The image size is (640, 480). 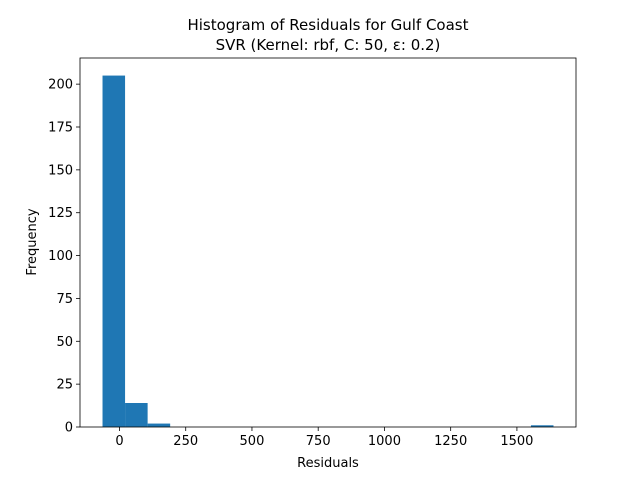 What do you see at coordinates (64, 342) in the screenshot?
I see `y-tick-label: 50` at bounding box center [64, 342].